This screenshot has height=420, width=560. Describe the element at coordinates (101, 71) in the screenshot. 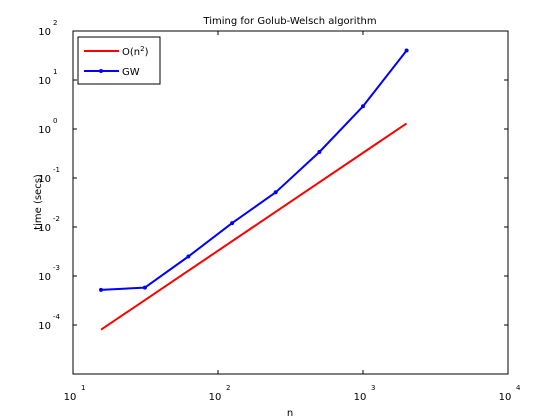

I see `legend-marker-gw` at that location.